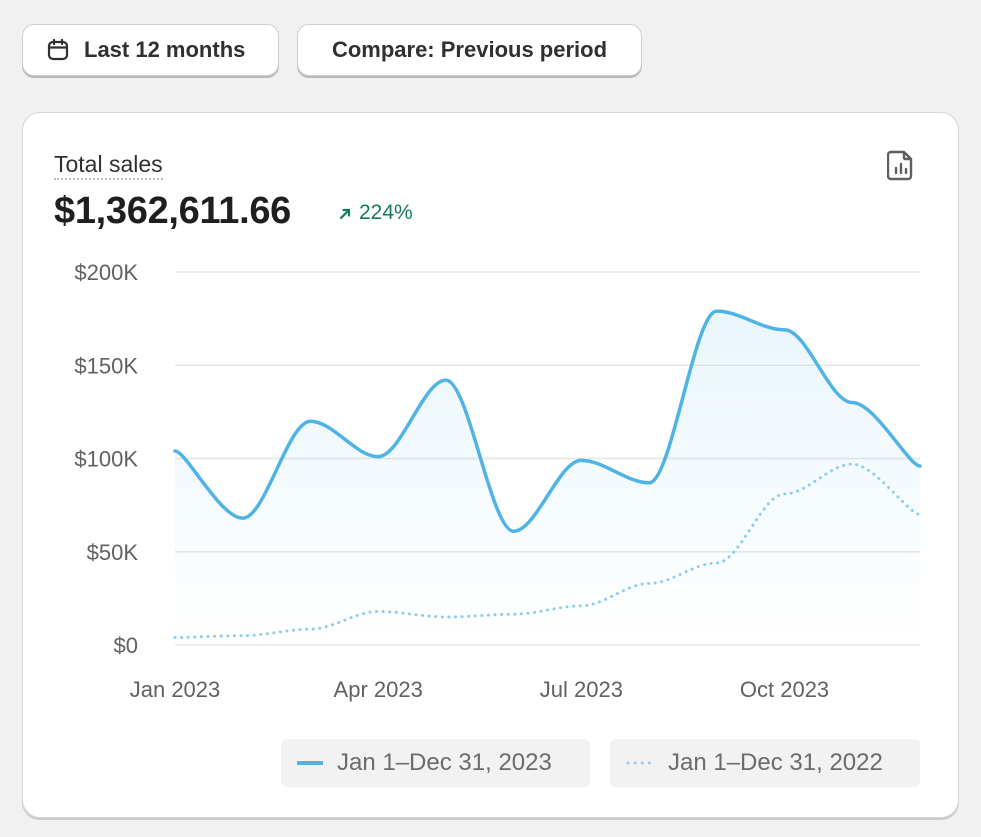  I want to click on change-badge: 224%, so click(376, 213).